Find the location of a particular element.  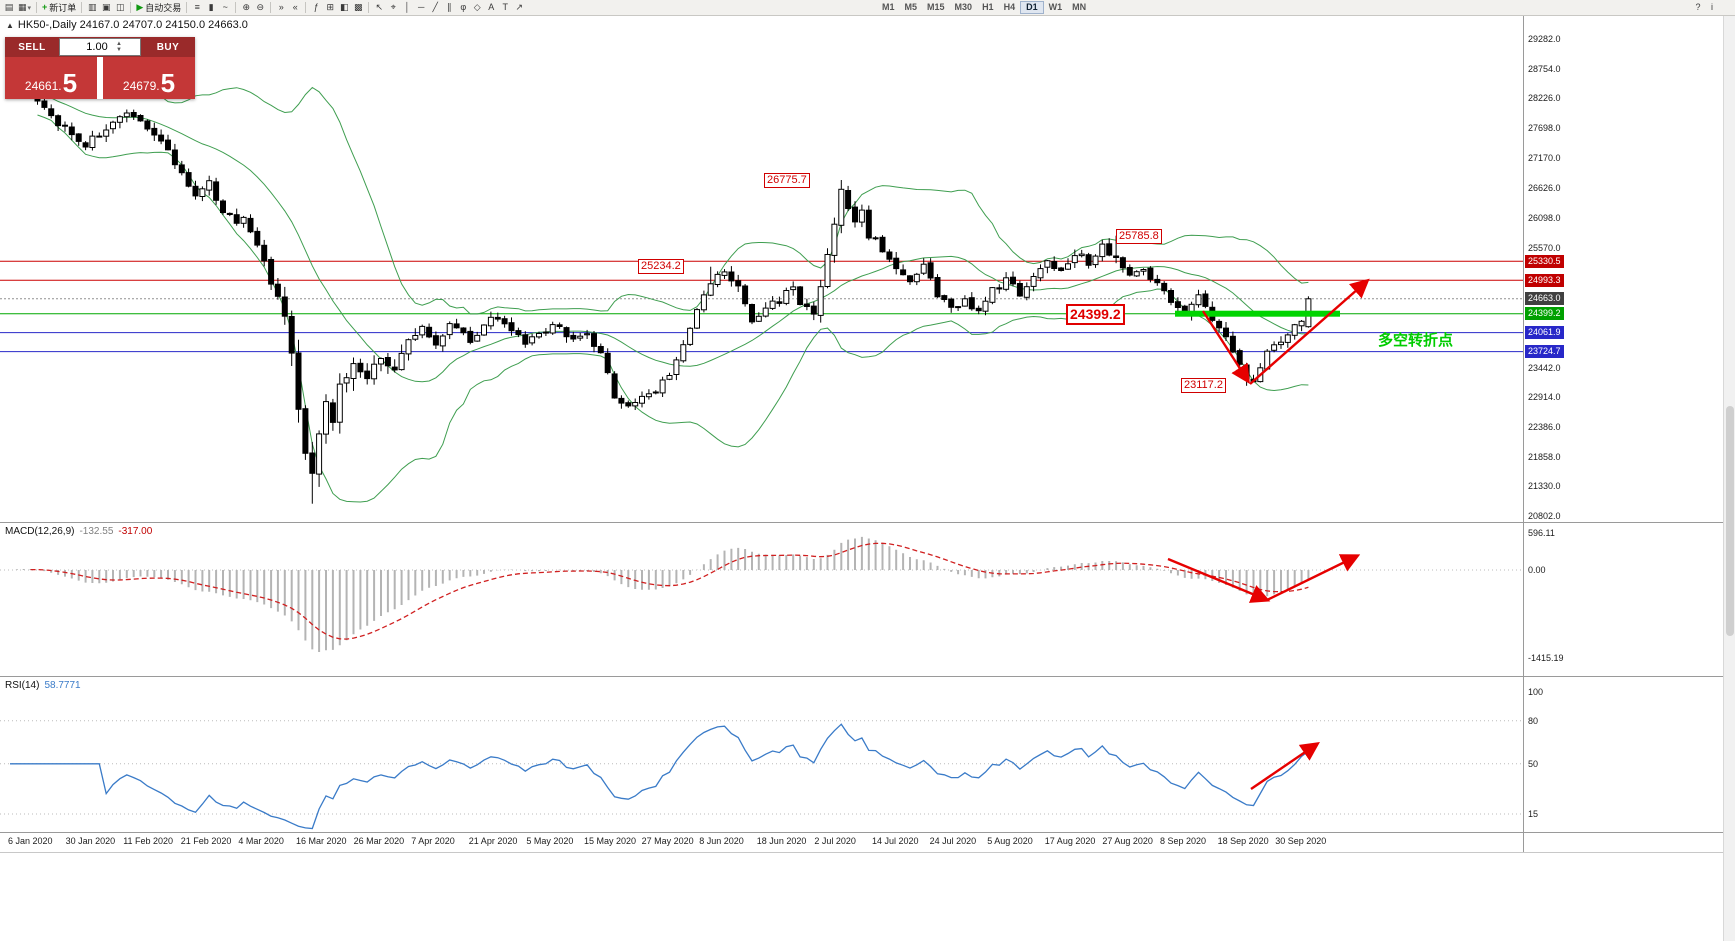

rsi-name: RSI(14) is located at coordinates (22, 685).